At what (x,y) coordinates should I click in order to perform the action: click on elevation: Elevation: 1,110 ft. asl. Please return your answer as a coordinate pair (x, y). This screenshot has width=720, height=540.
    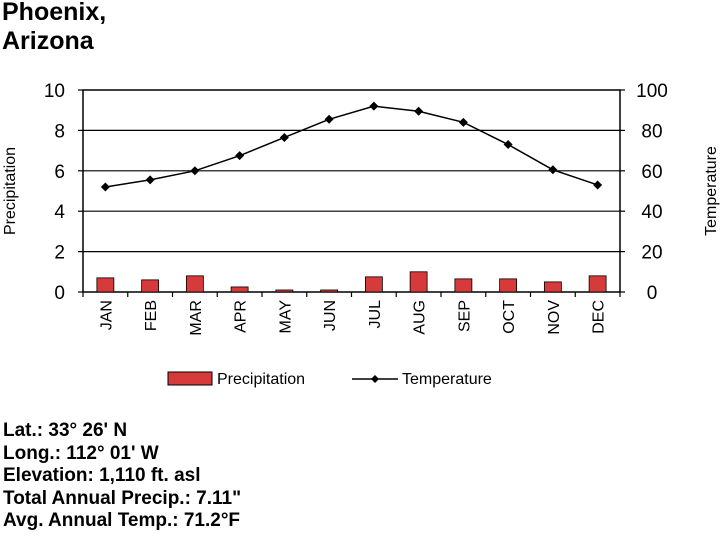
    Looking at the image, I should click on (102, 475).